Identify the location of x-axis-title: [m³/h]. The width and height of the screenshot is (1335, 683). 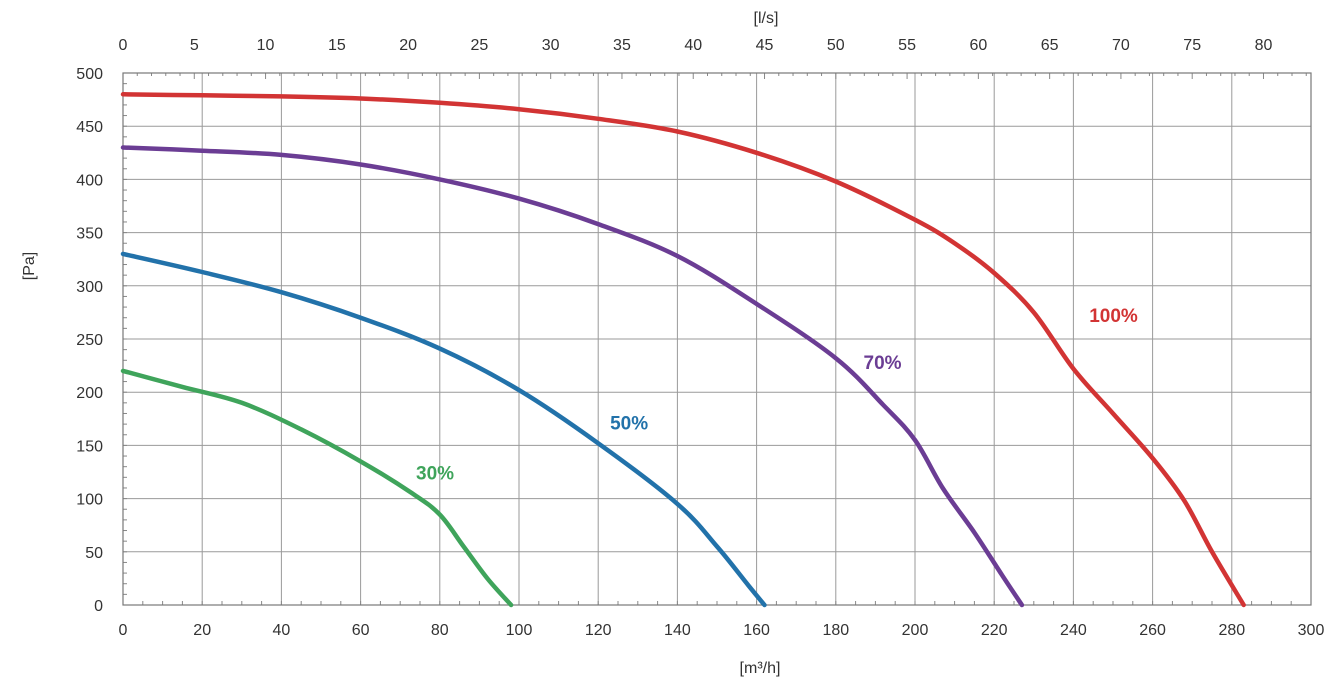
(760, 668).